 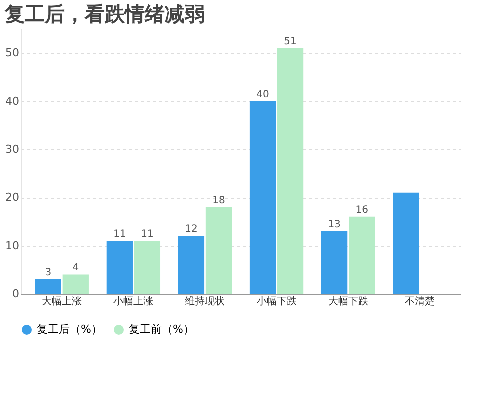 I want to click on legend-label: 复工后（%）, so click(x=69, y=329).